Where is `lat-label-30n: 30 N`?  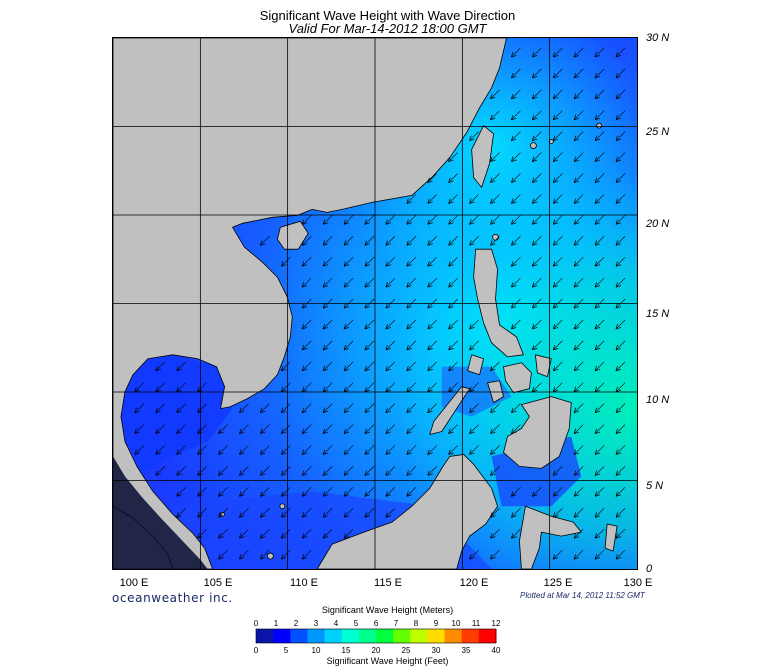
lat-label-30n: 30 N is located at coordinates (658, 38).